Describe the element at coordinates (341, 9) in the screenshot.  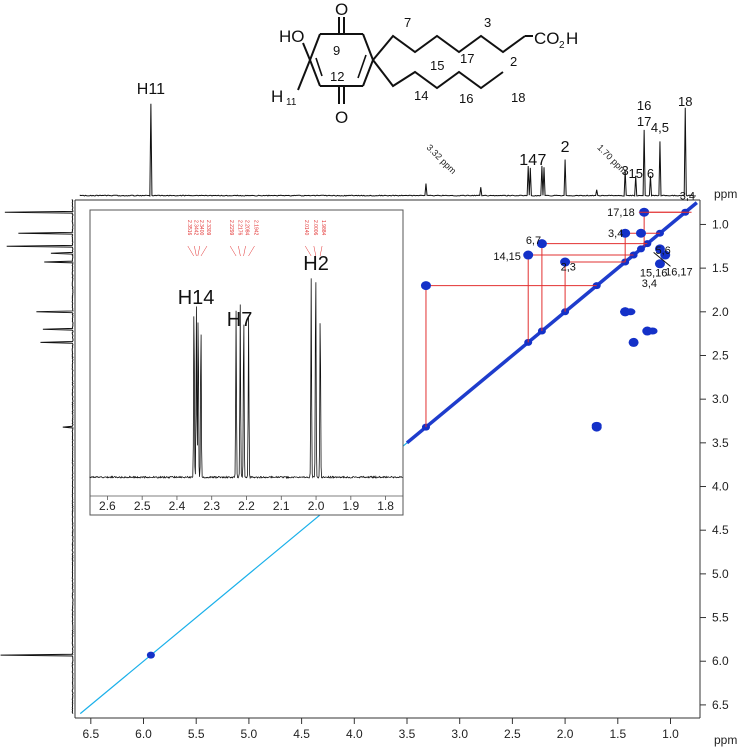
I see `oxygen-top-label: O` at that location.